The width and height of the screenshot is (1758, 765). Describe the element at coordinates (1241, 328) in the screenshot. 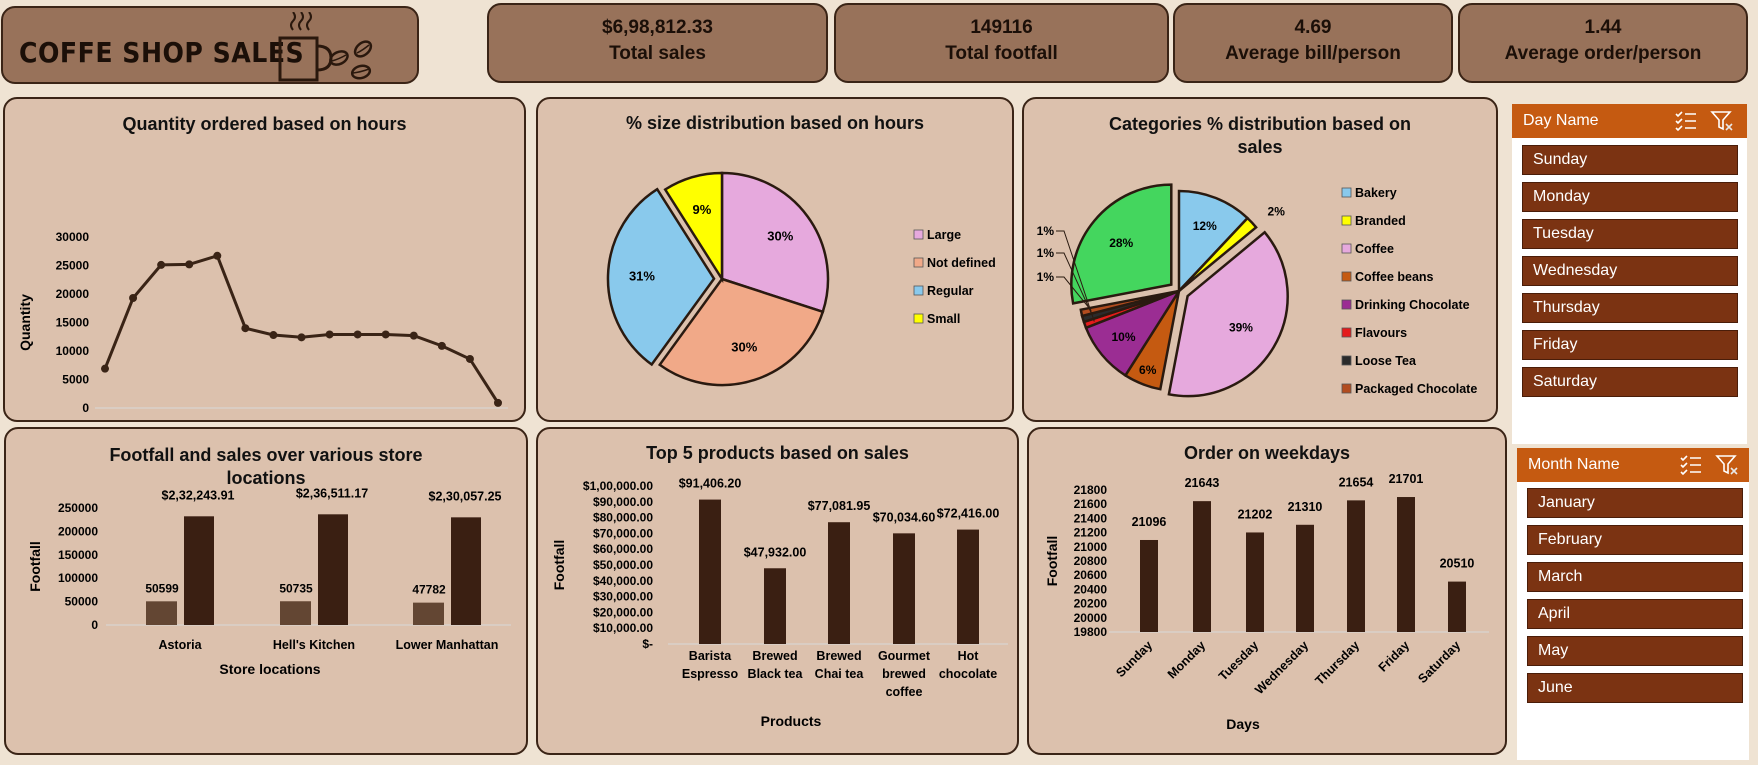

I see `slice-value-label: 39%` at that location.